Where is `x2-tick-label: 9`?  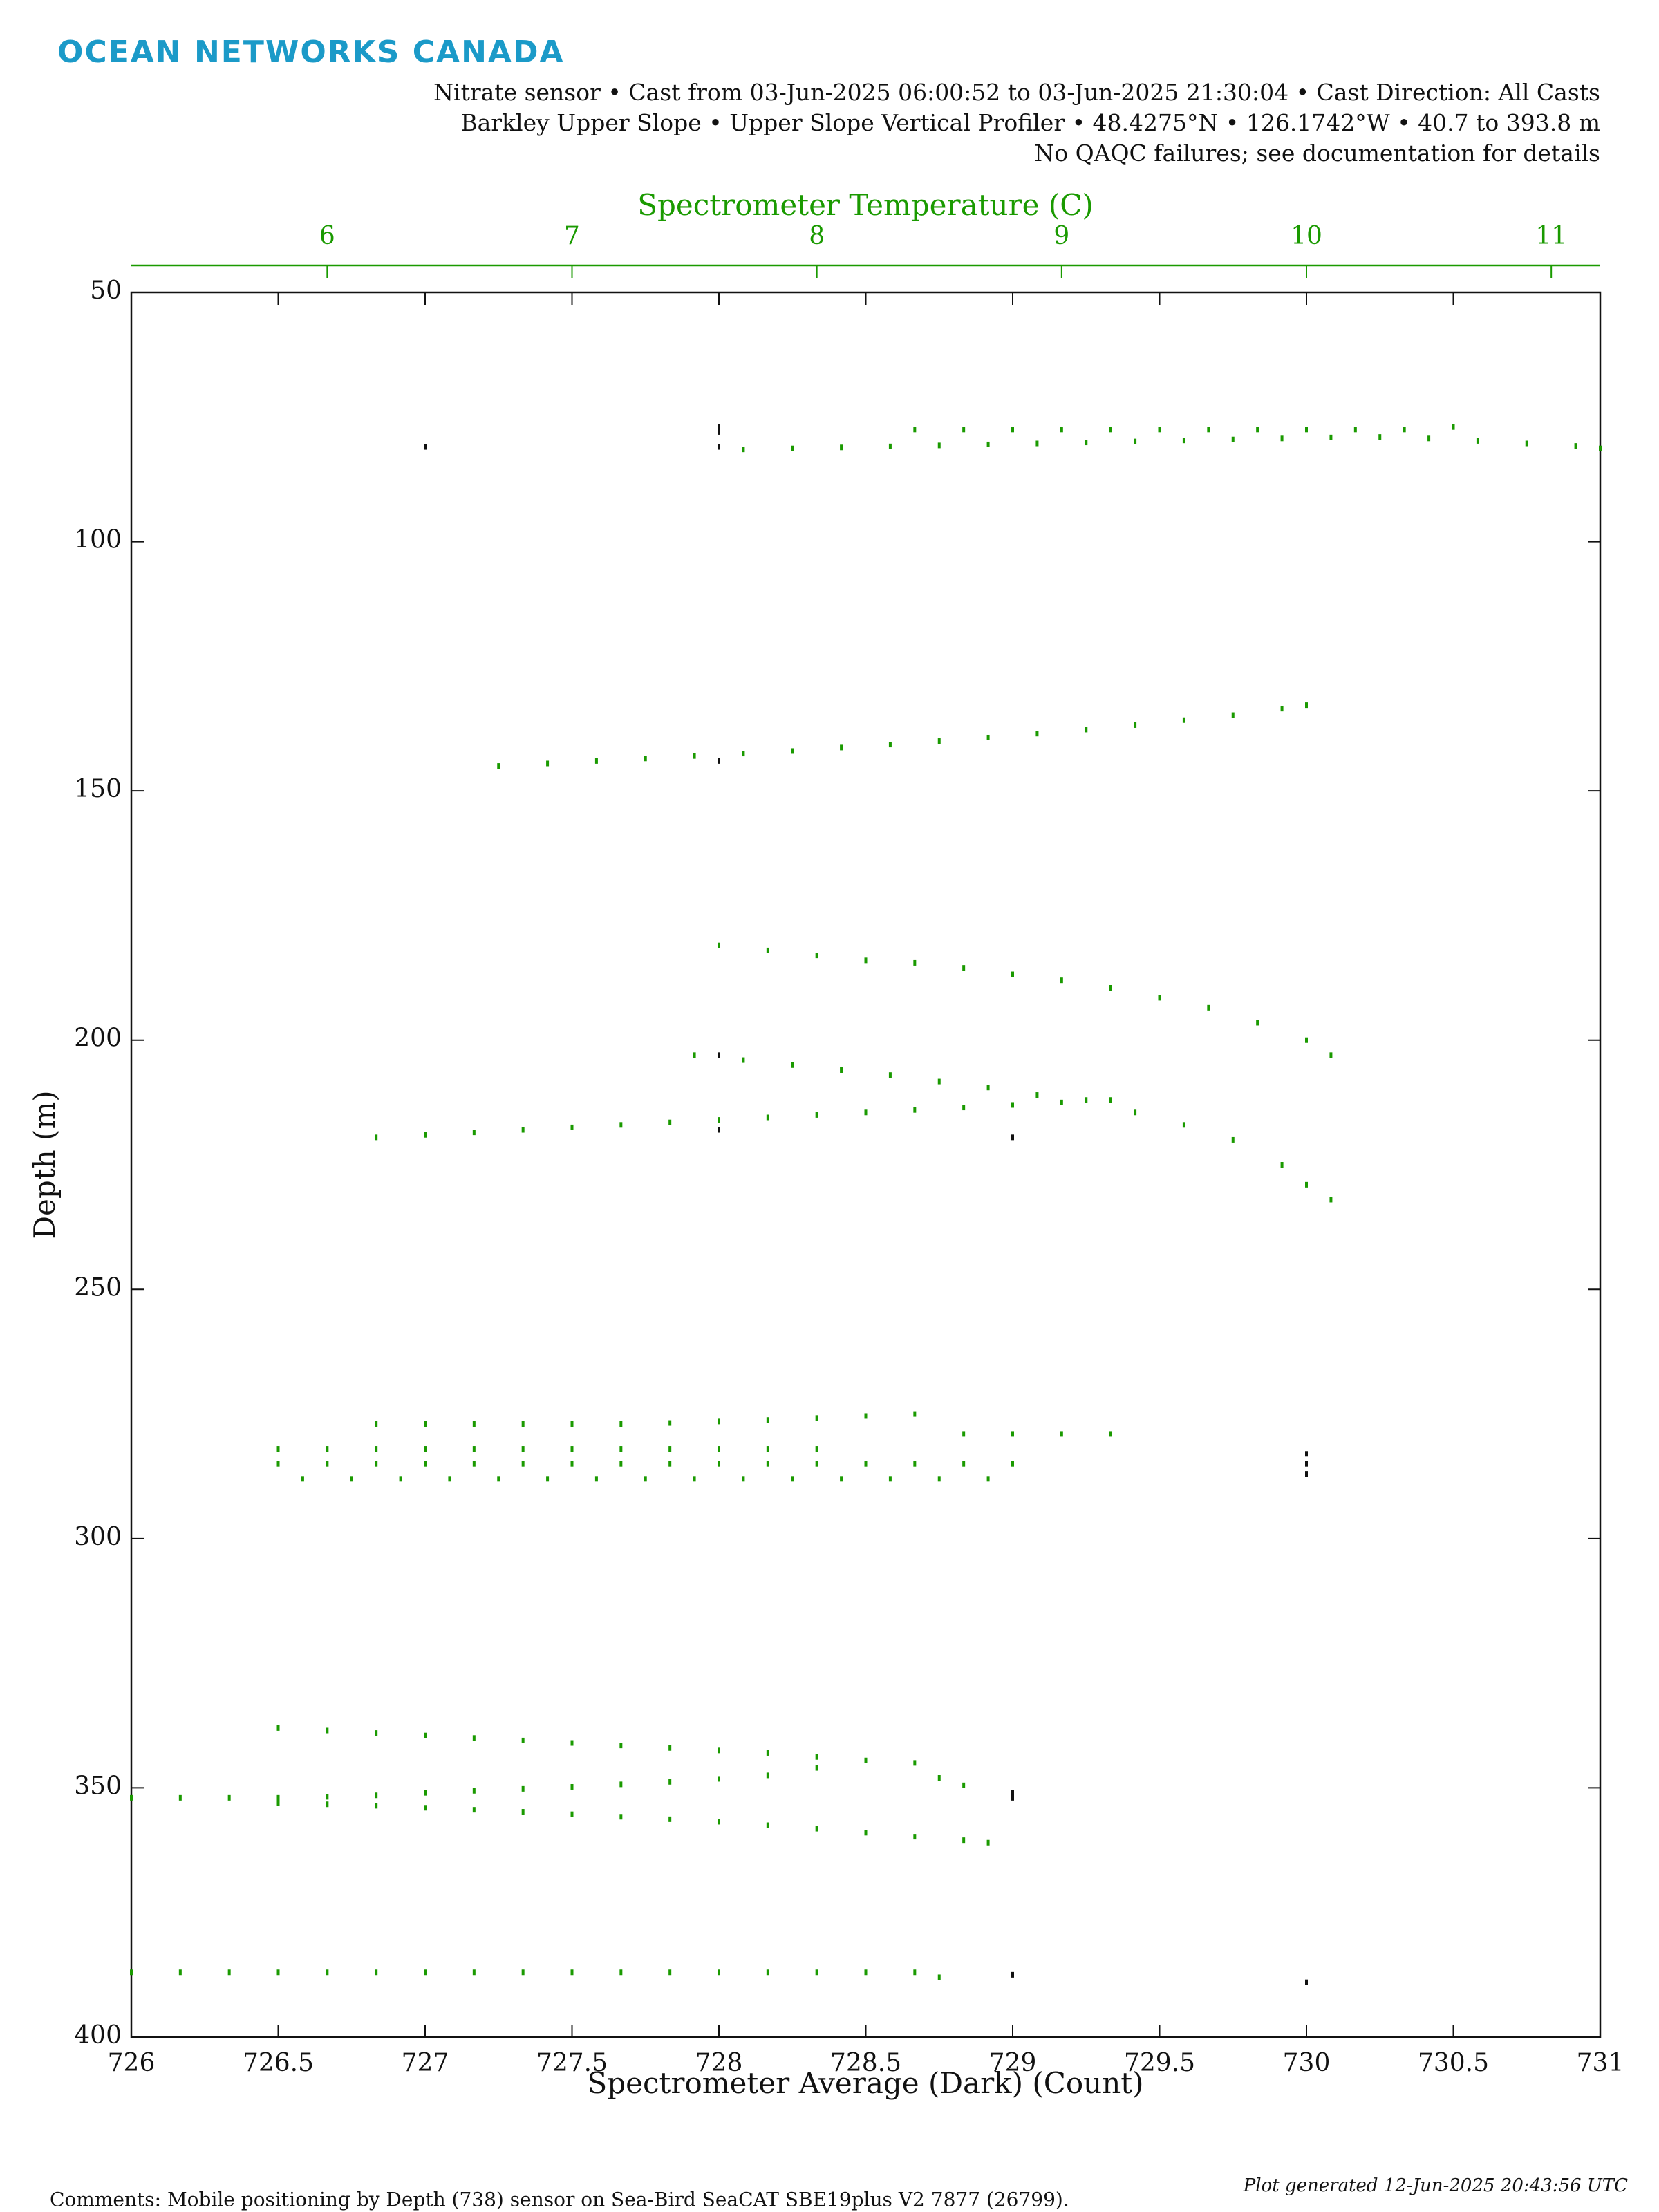
x2-tick-label: 9 is located at coordinates (1061, 236).